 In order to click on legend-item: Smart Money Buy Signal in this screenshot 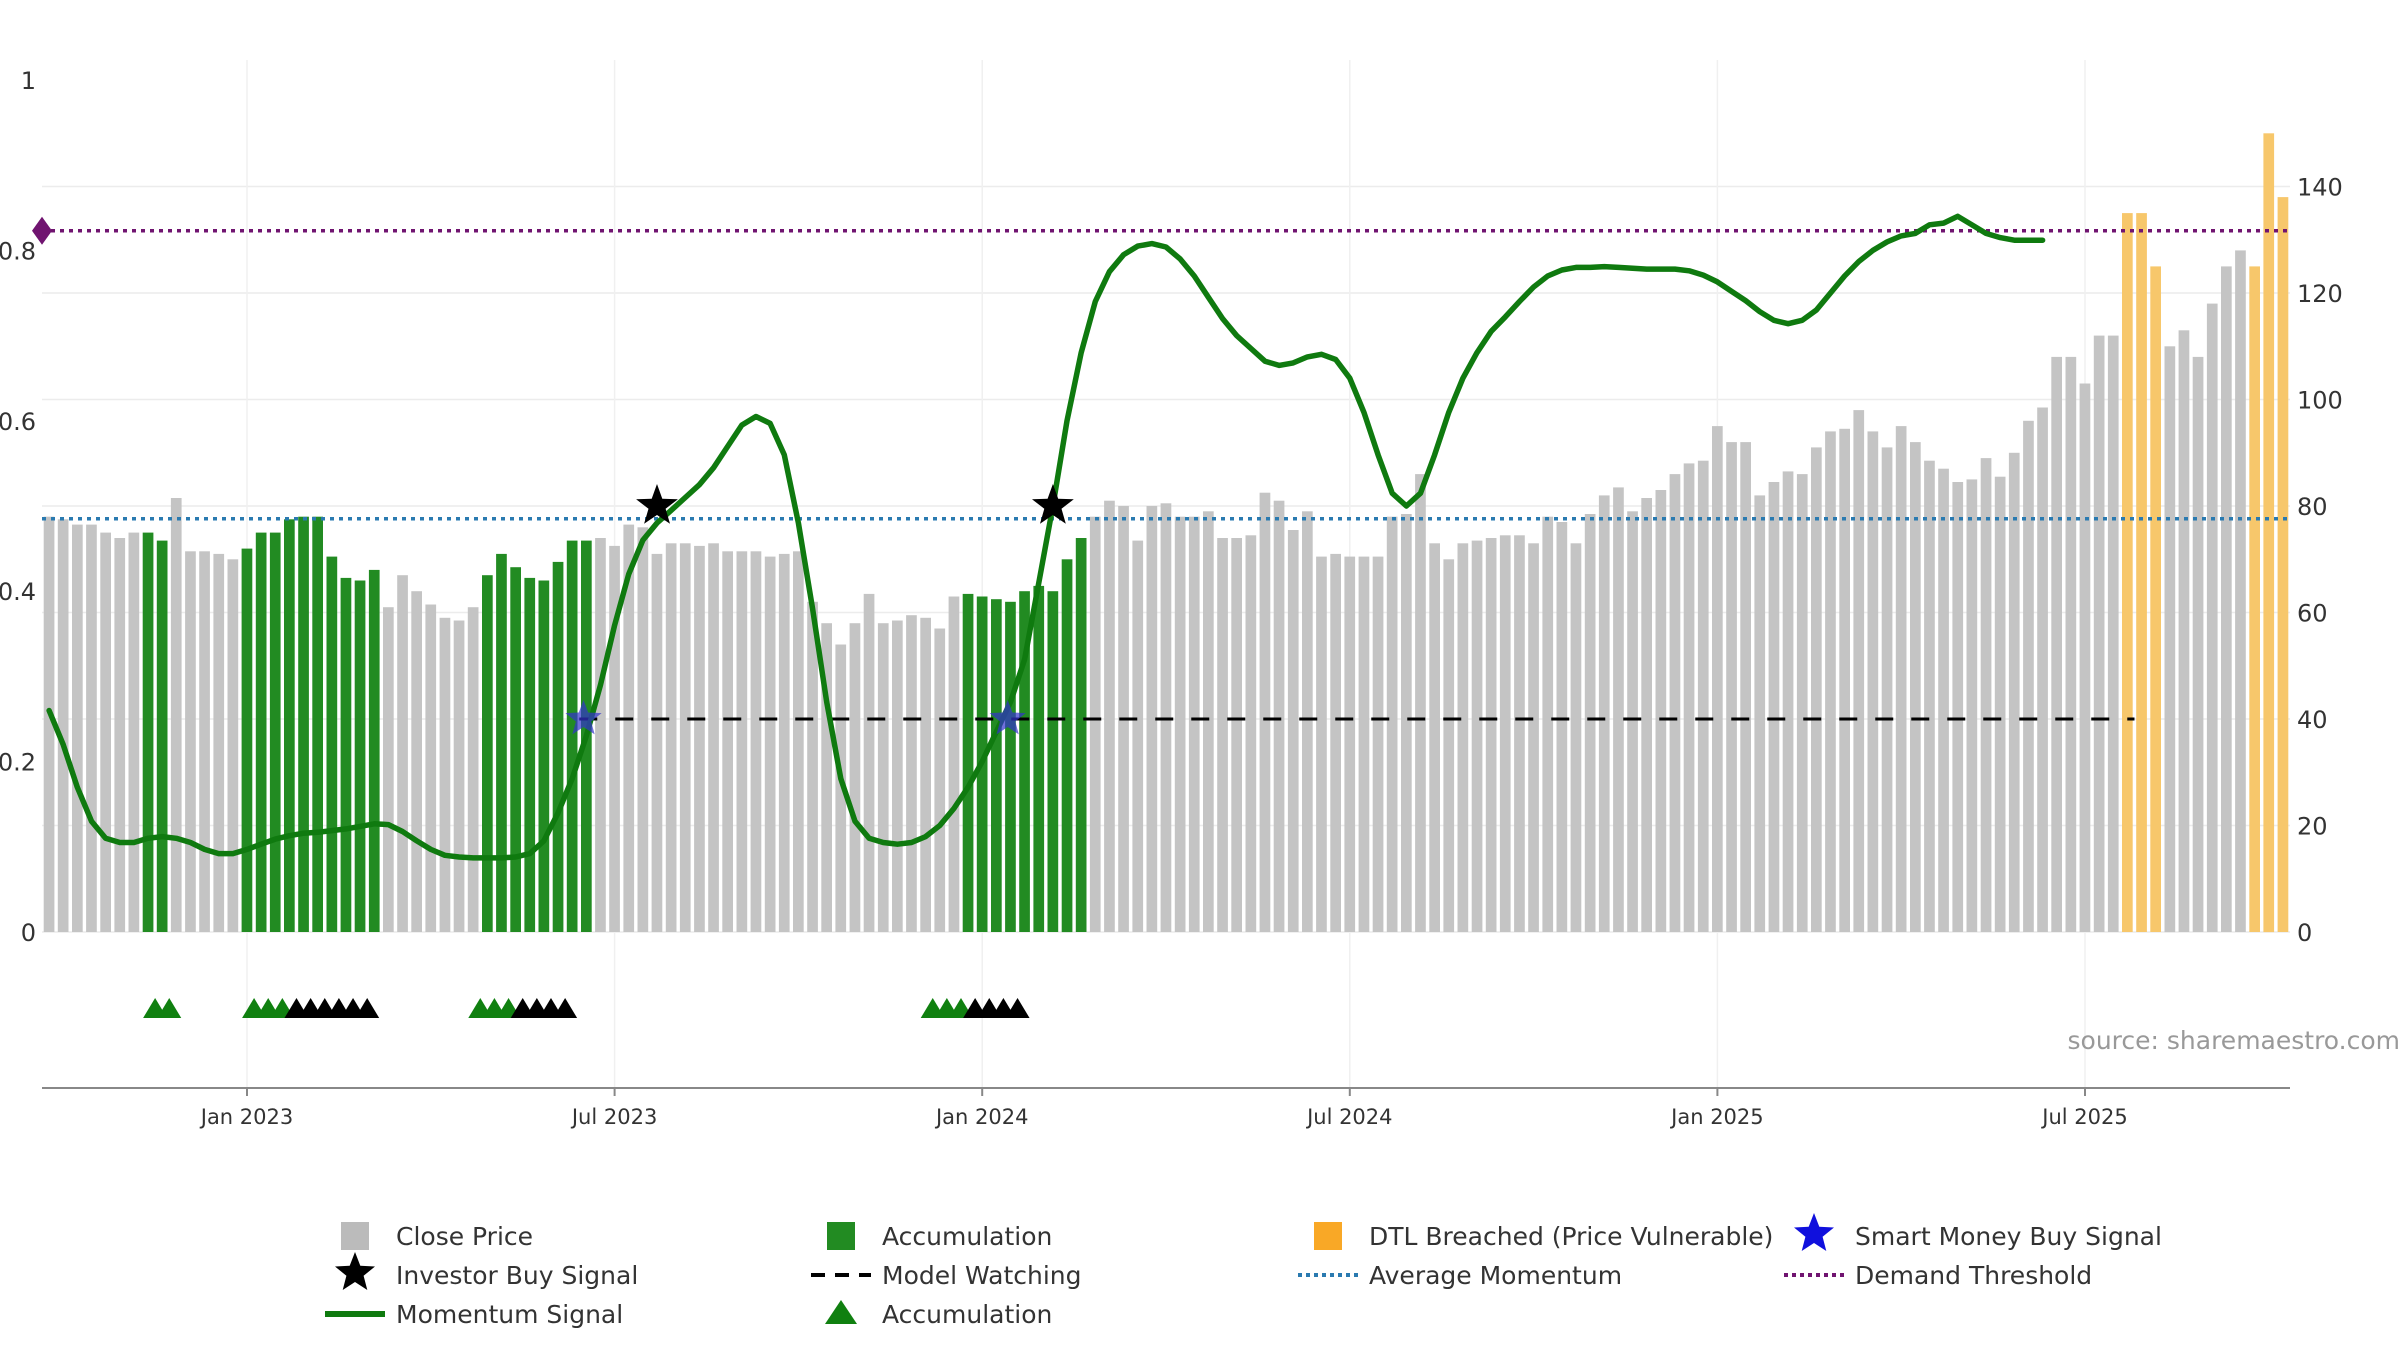, I will do `click(1978, 1232)`.